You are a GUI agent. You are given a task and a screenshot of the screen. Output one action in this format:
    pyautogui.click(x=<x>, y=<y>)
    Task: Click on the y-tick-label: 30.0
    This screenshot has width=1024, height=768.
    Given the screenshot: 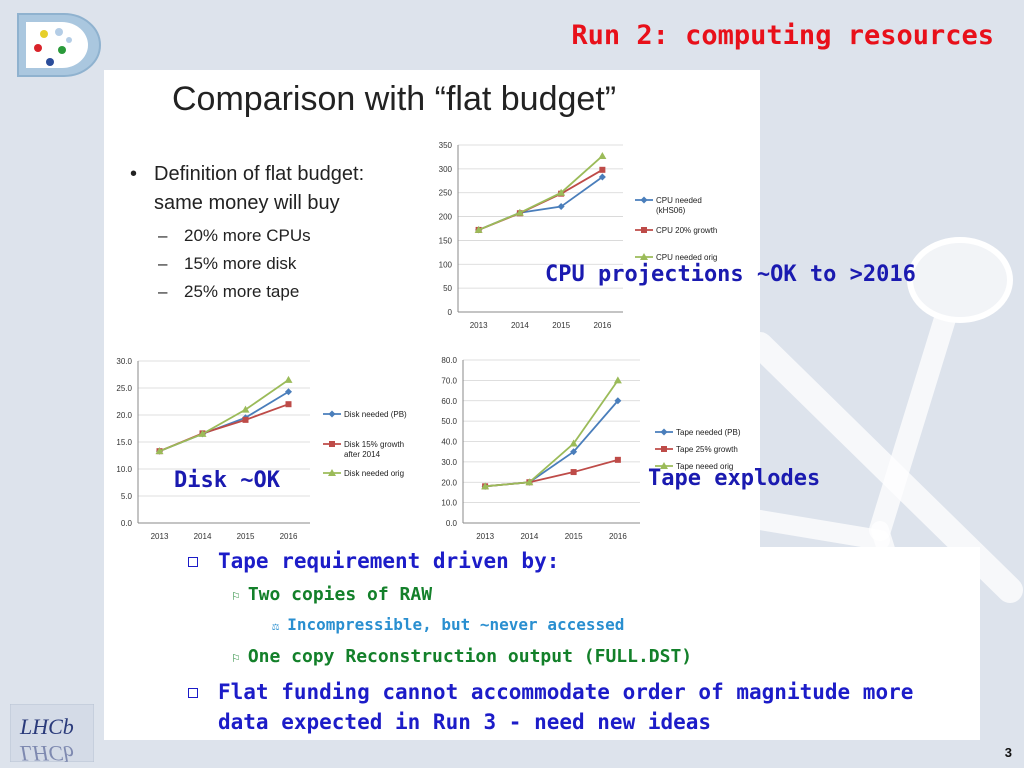 What is the action you would take?
    pyautogui.click(x=124, y=361)
    